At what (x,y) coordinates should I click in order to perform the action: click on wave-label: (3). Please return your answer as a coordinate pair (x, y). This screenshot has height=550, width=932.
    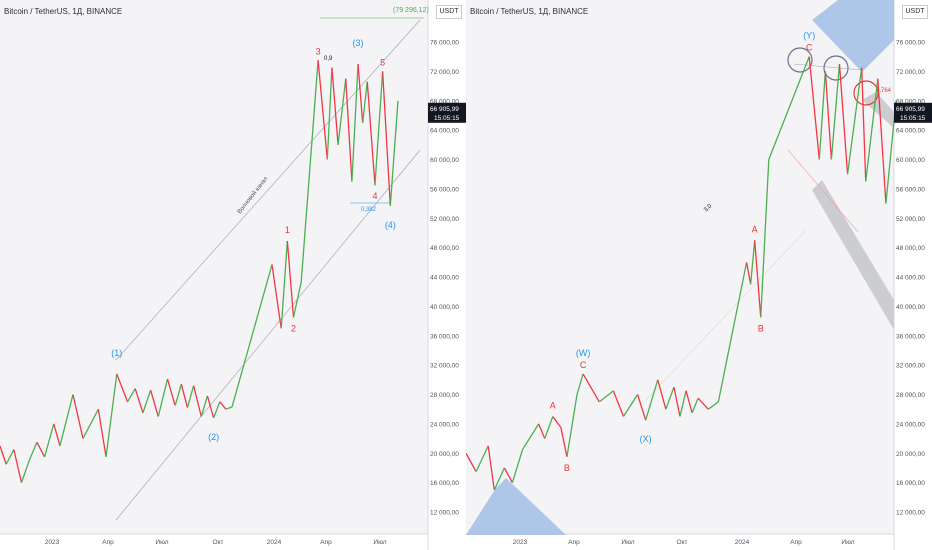
    Looking at the image, I should click on (358, 43).